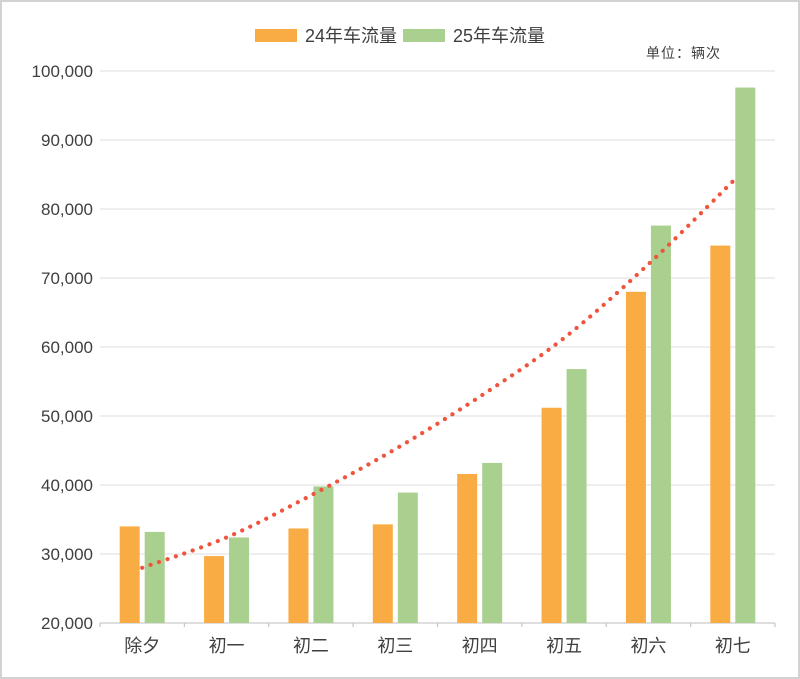 This screenshot has height=679, width=800. What do you see at coordinates (67, 347) in the screenshot?
I see `y-axis-label: 60,000` at bounding box center [67, 347].